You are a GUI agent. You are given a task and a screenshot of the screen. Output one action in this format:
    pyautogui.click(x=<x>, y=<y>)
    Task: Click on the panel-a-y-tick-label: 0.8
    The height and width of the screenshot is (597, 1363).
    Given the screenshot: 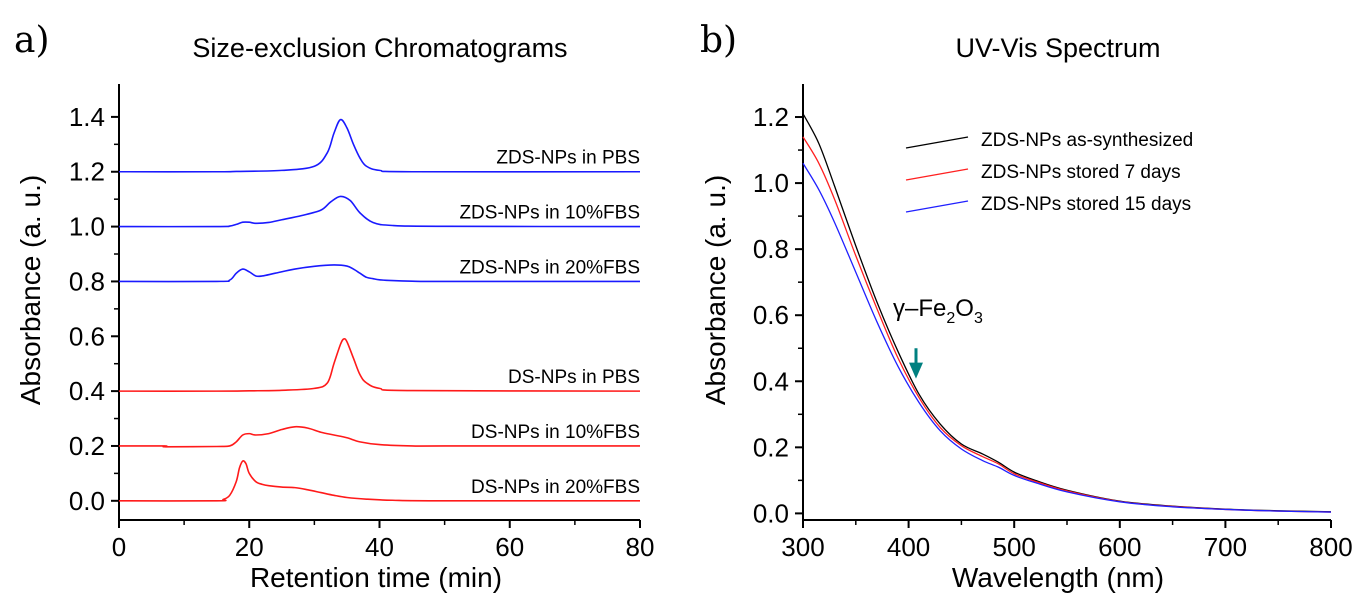 What is the action you would take?
    pyautogui.click(x=87, y=281)
    